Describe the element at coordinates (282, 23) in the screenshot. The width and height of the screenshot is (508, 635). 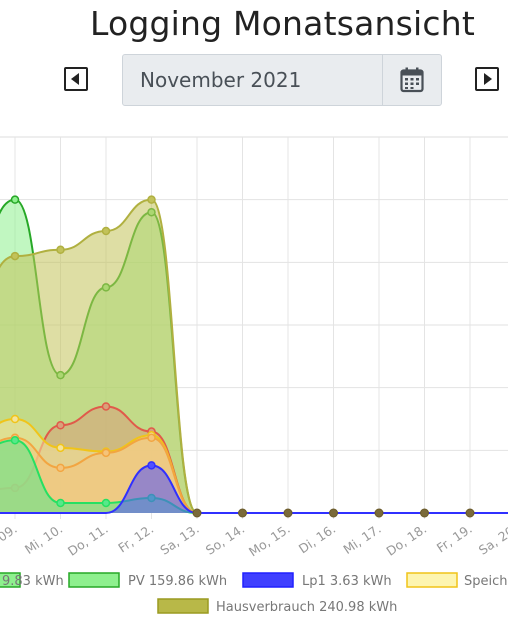
I see `page-title: Logging Monatsansicht` at that location.